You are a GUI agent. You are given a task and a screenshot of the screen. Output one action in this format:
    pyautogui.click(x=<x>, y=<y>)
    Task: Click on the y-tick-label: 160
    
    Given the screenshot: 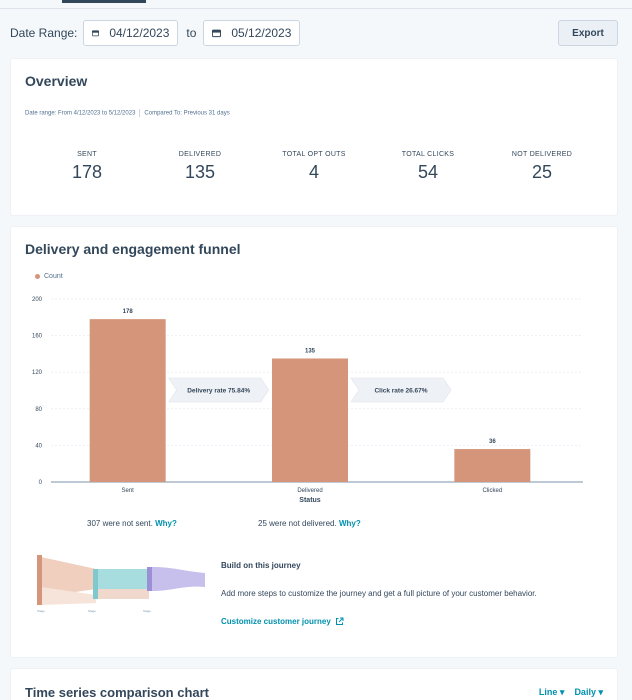 What is the action you would take?
    pyautogui.click(x=37, y=337)
    